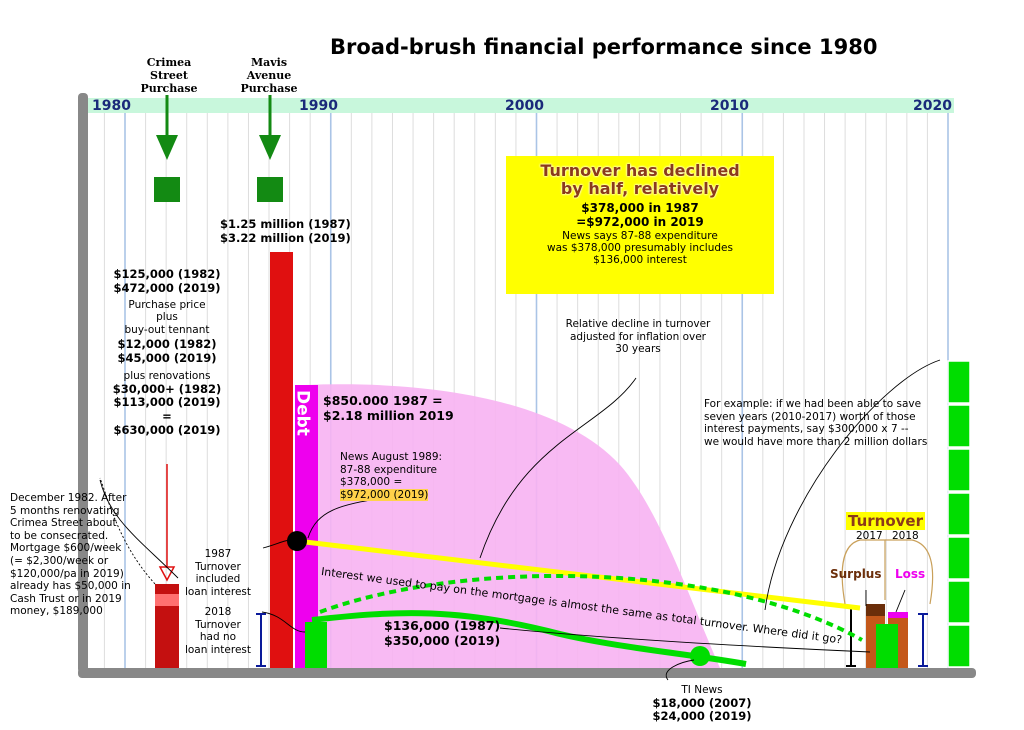 The image size is (1024, 730). What do you see at coordinates (297, 541) in the screenshot?
I see `turnover-1987-point` at bounding box center [297, 541].